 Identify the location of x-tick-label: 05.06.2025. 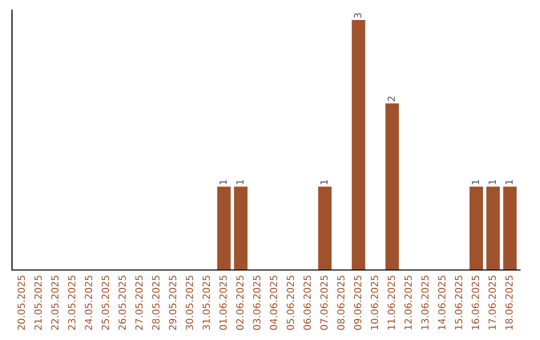
(290, 303).